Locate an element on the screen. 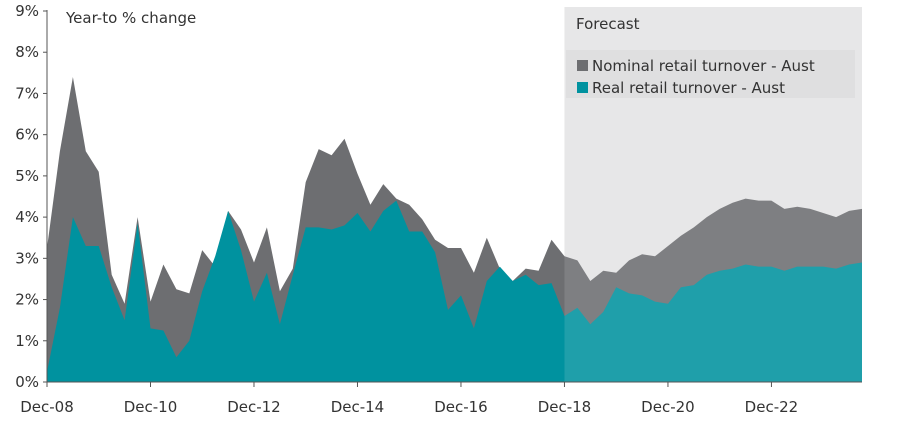 The height and width of the screenshot is (436, 903). x-tick-label: Dec-08 is located at coordinates (47, 407).